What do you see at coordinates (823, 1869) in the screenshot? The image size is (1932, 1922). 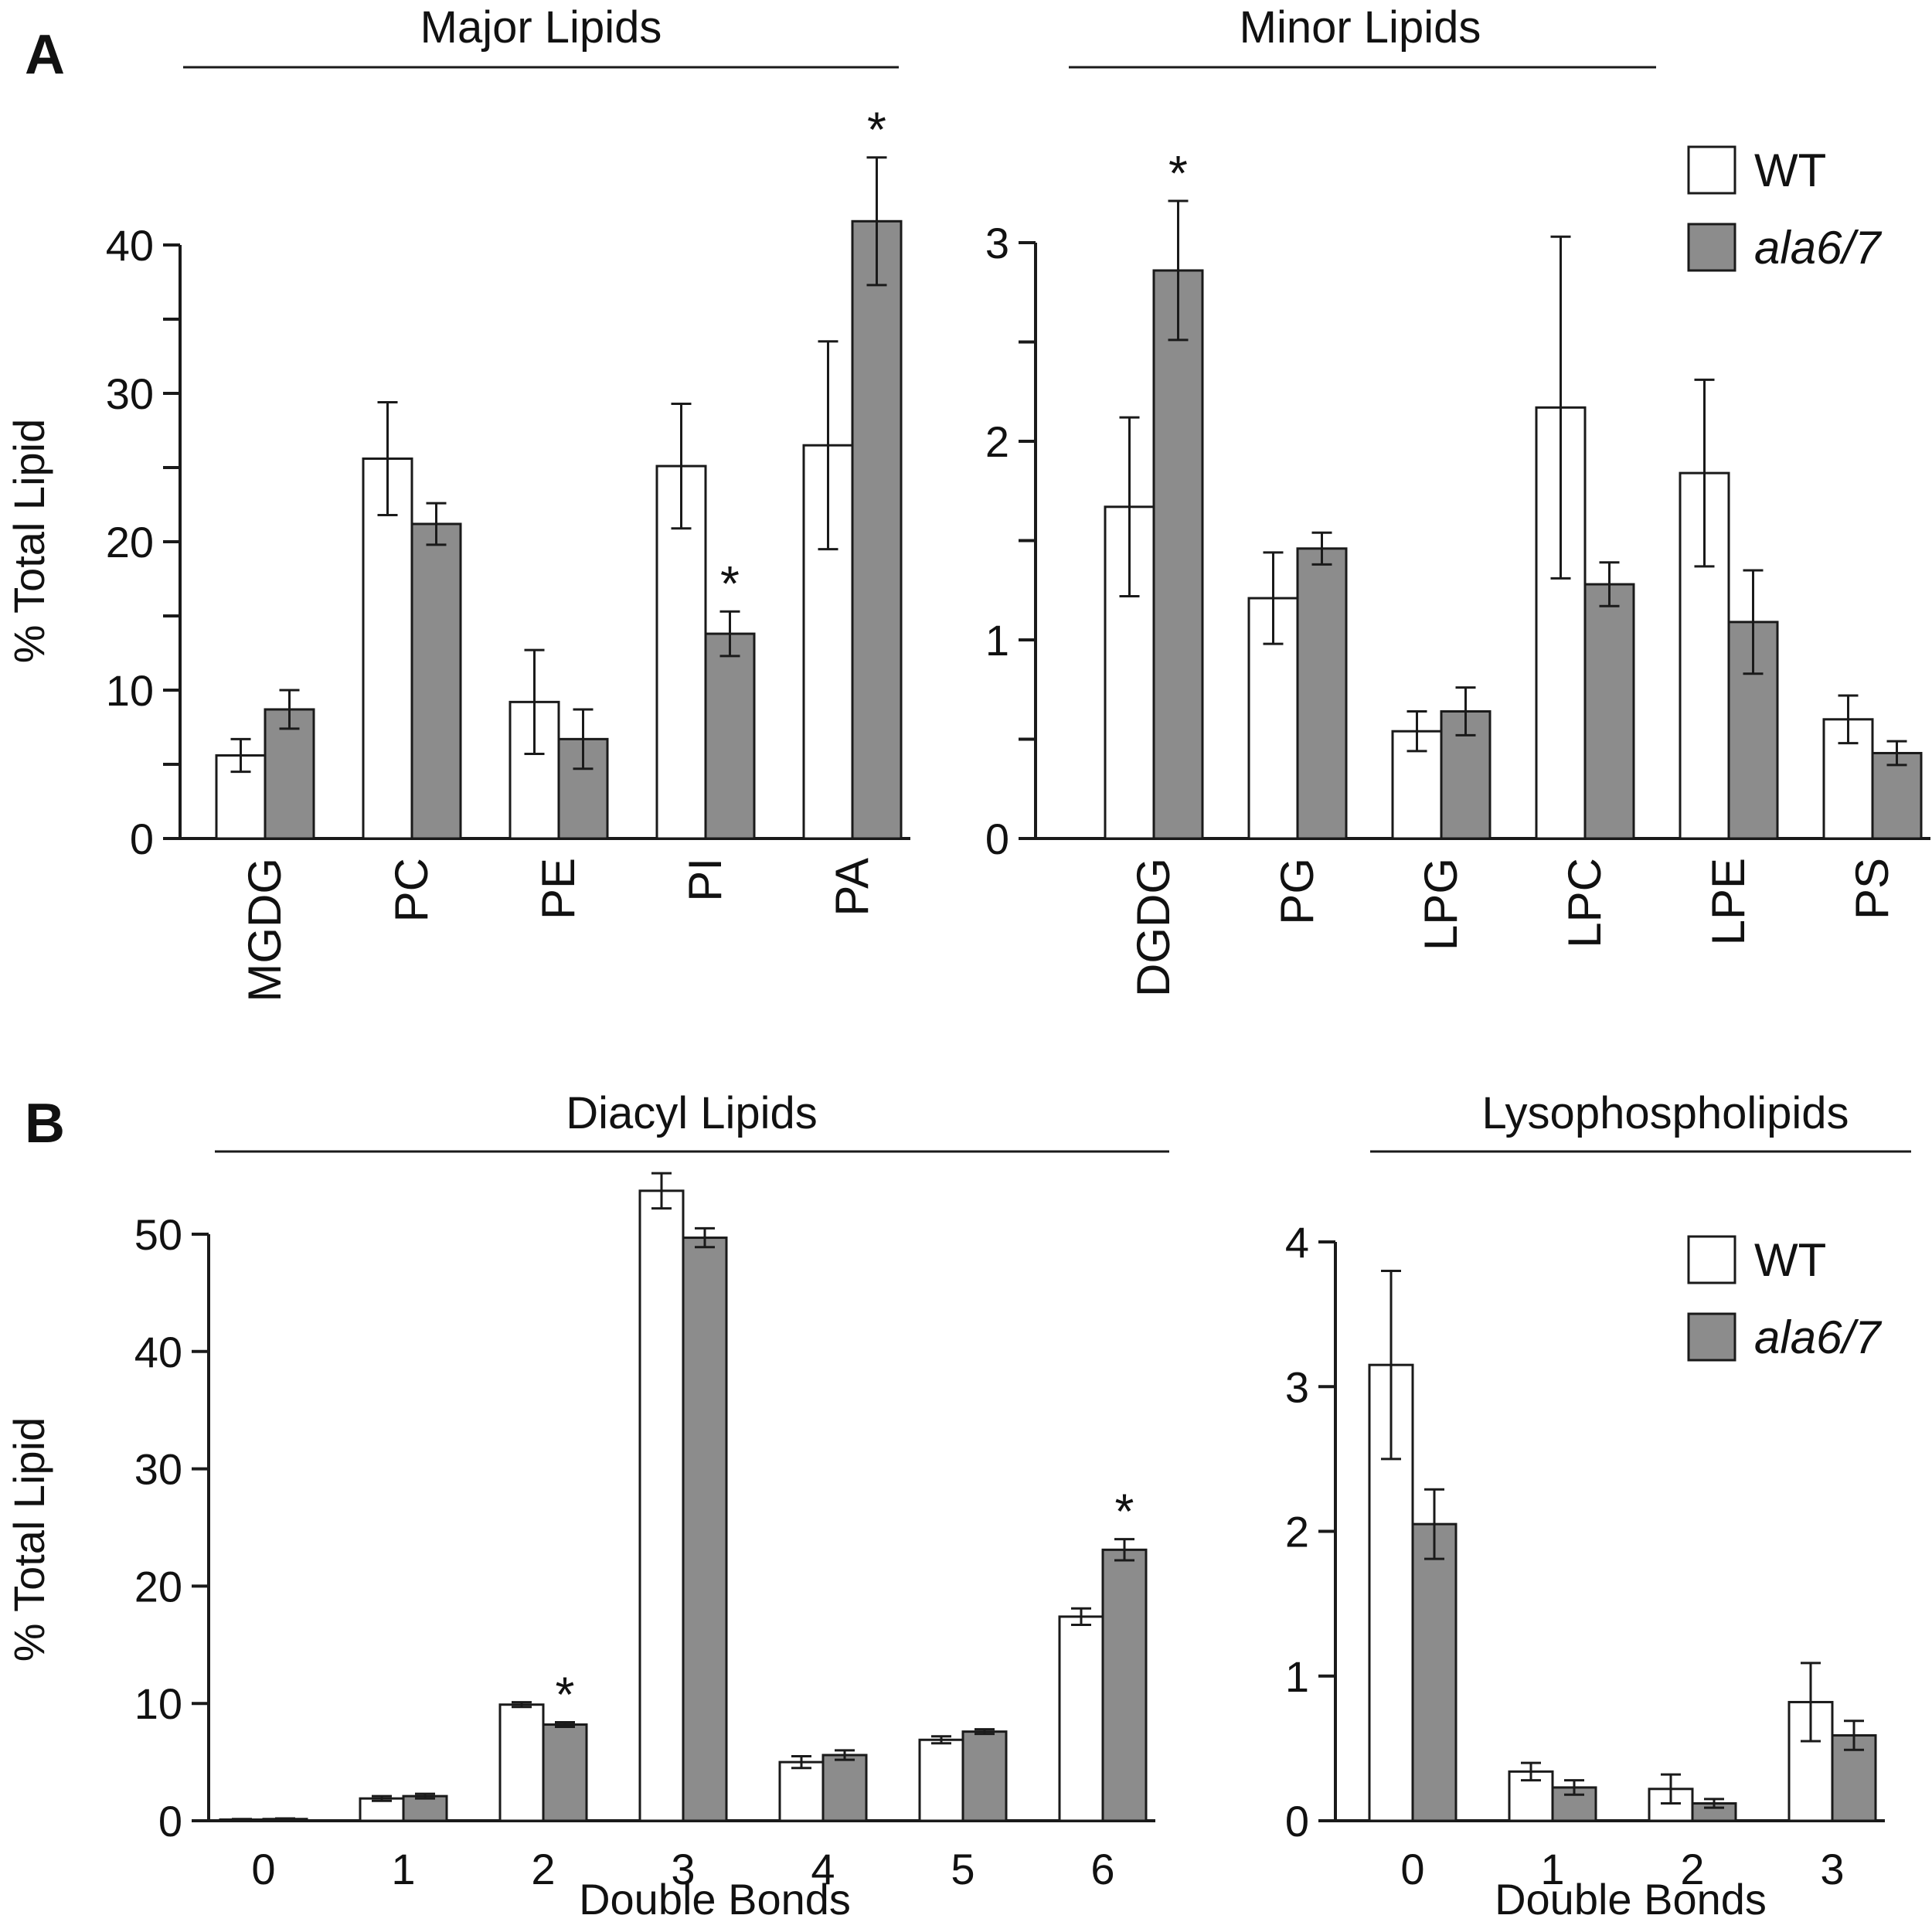 I see `category-label-4: 4` at bounding box center [823, 1869].